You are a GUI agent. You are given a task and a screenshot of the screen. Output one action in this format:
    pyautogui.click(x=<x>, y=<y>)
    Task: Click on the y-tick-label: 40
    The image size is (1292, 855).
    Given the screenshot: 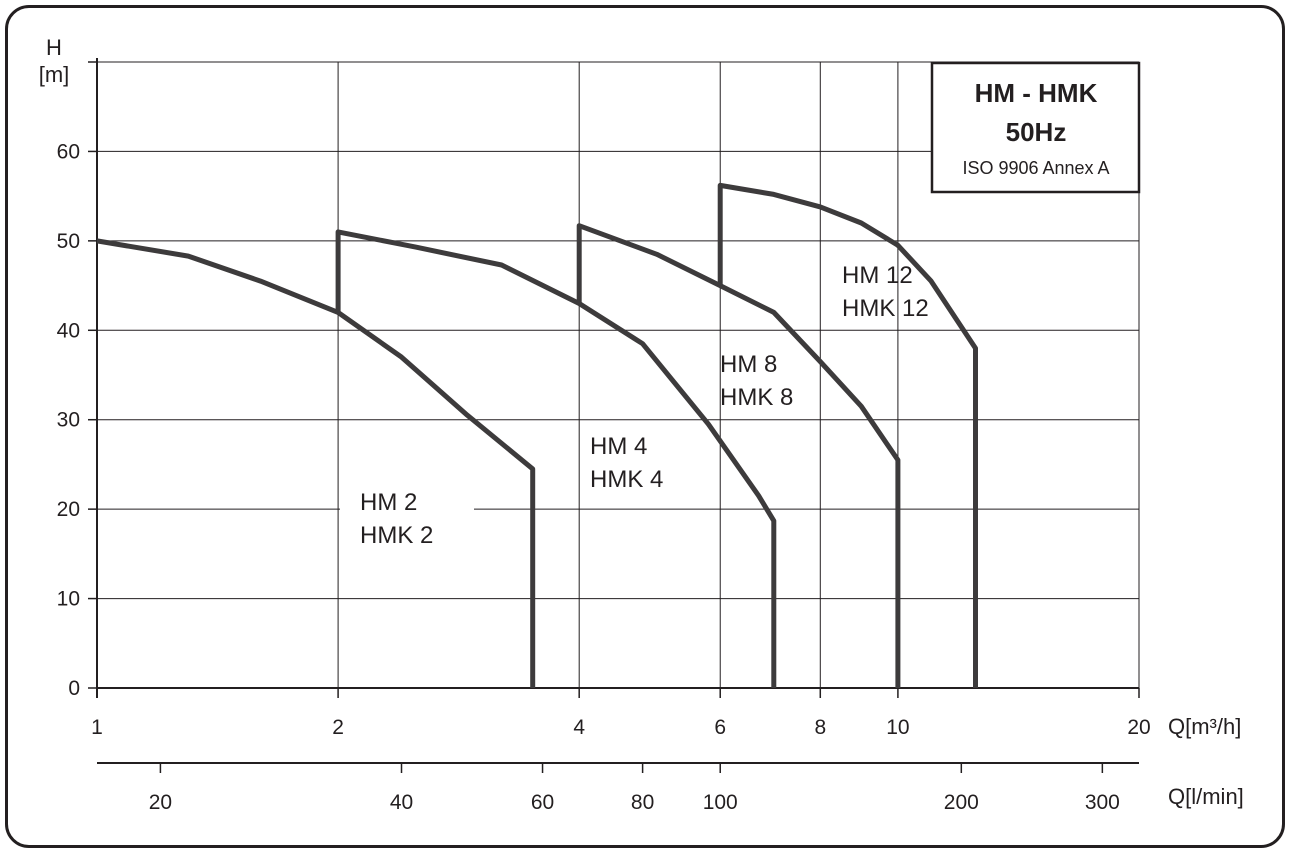 What is the action you would take?
    pyautogui.click(x=68, y=330)
    